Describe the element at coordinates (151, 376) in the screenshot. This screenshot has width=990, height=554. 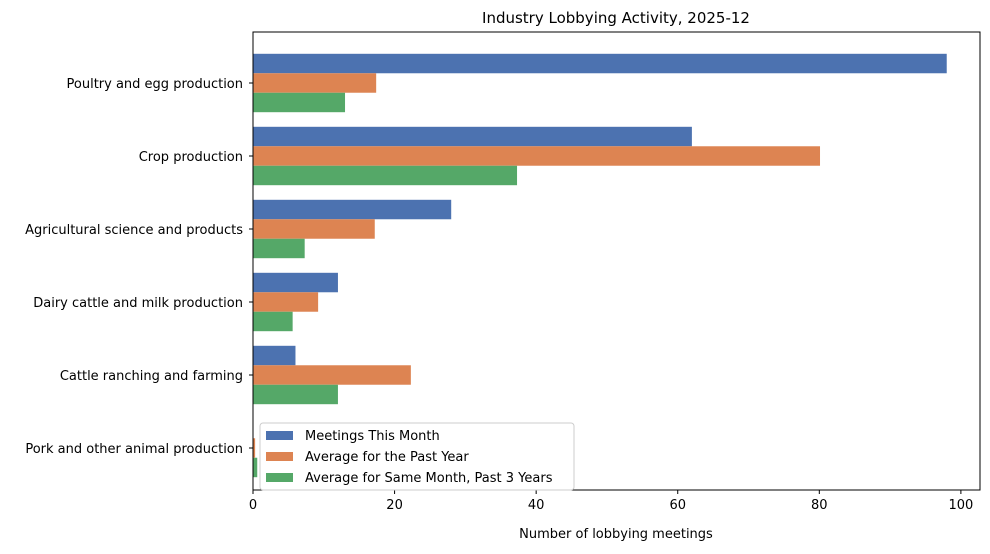
I see `y-tick-label: Cattle ranching and farming` at that location.